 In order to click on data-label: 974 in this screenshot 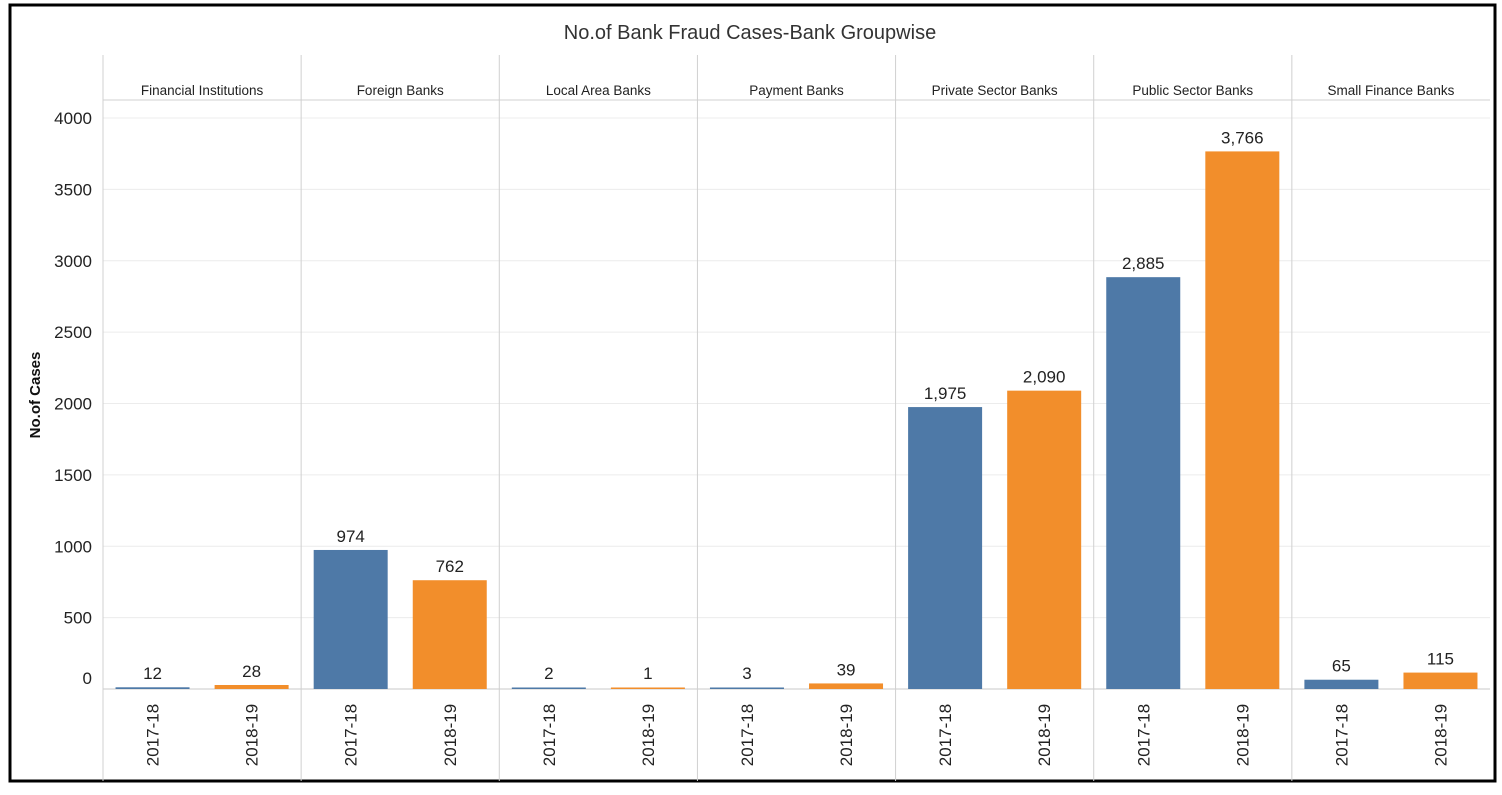, I will do `click(350, 536)`.